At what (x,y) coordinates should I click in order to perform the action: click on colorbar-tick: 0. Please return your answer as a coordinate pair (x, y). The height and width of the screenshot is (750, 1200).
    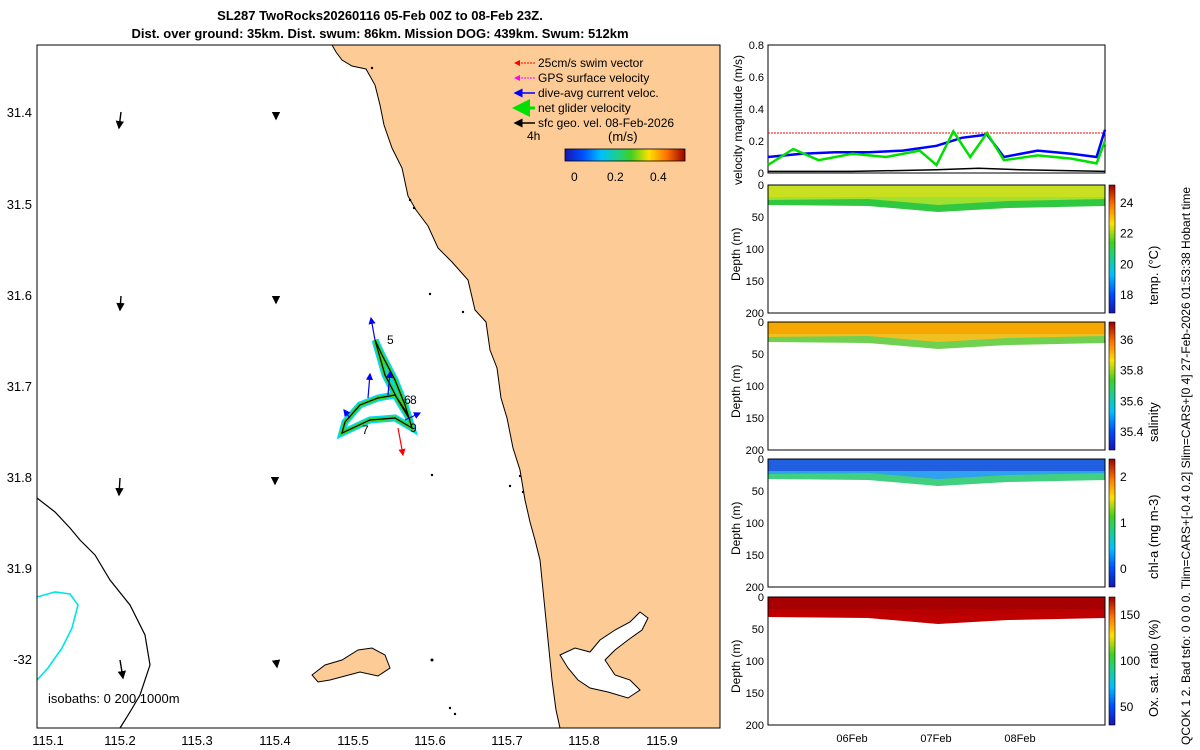
    Looking at the image, I should click on (574, 177).